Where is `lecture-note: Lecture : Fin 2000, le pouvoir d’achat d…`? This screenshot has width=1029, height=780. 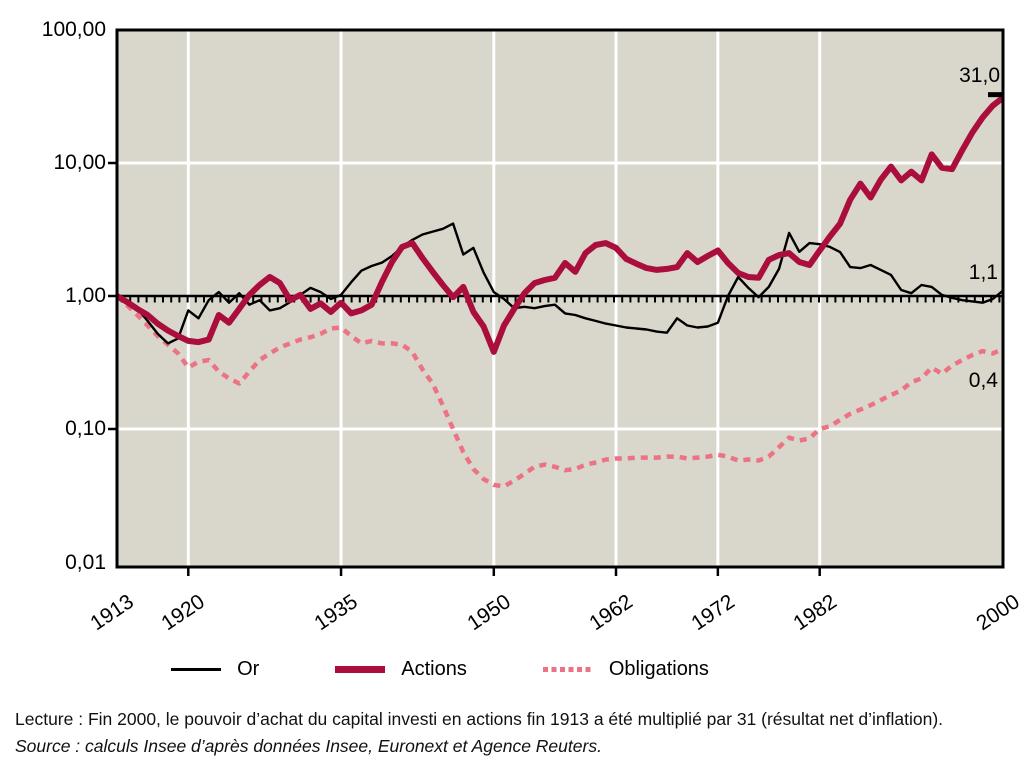 lecture-note: Lecture : Fin 2000, le pouvoir d’achat d… is located at coordinates (479, 719).